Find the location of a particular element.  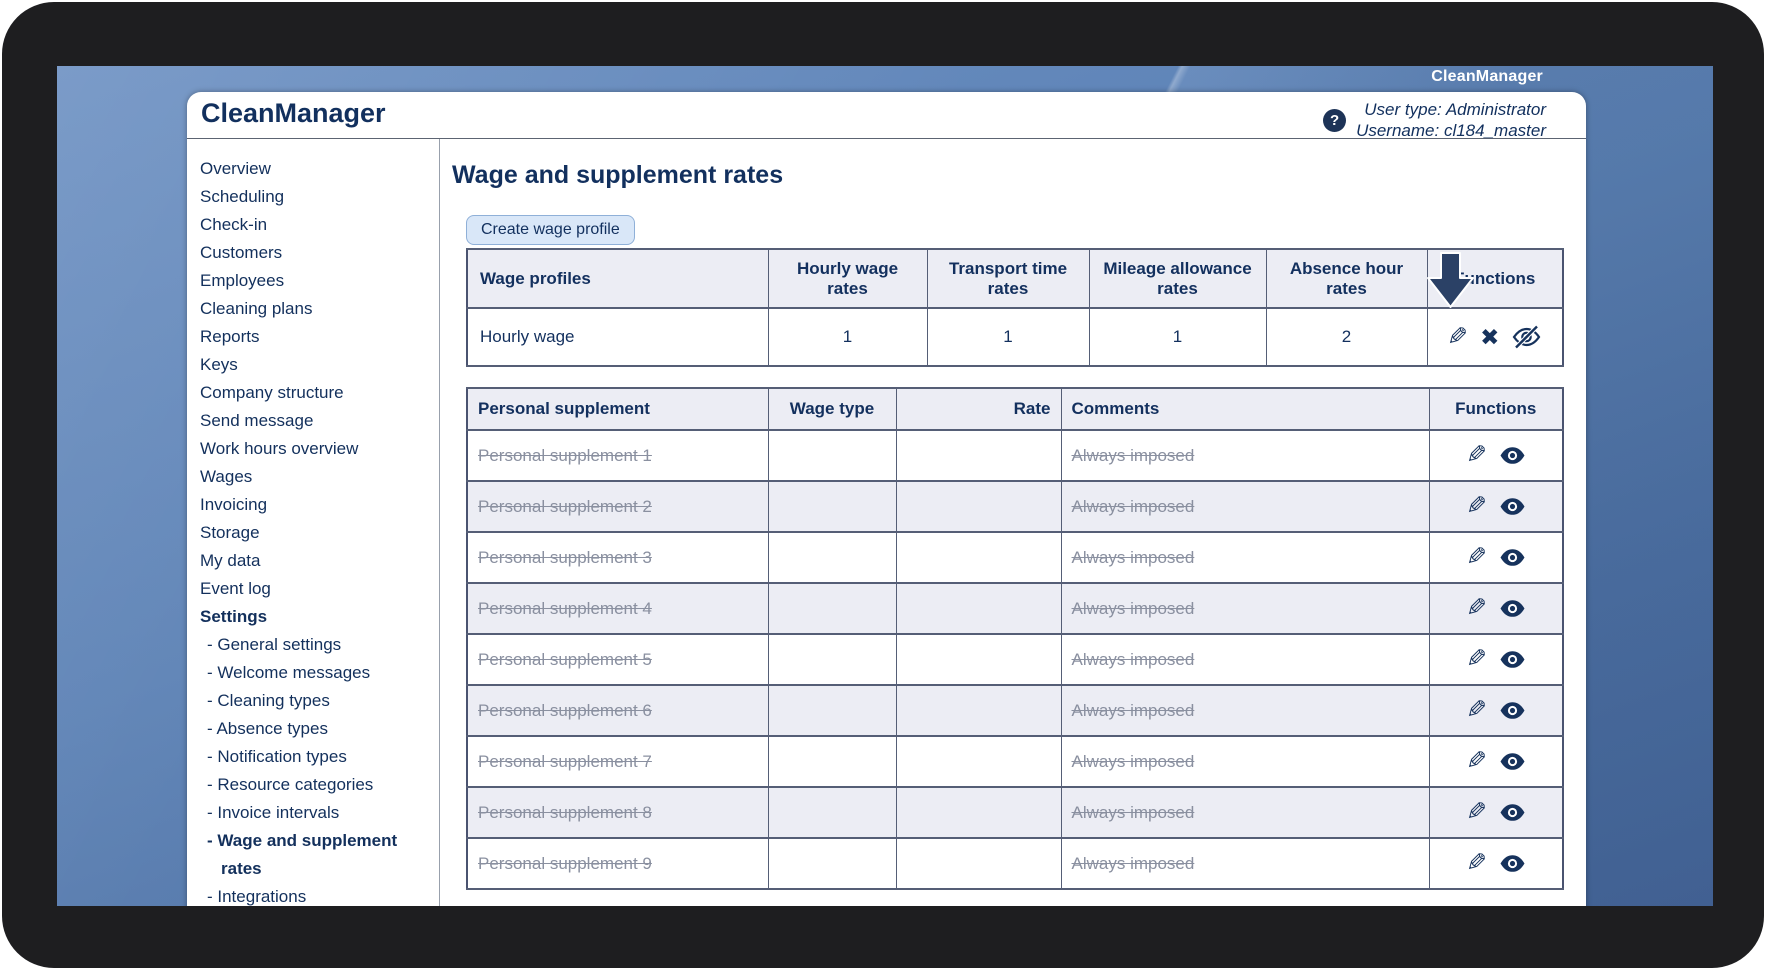

sidebar-item-overview: Overview is located at coordinates (235, 168).